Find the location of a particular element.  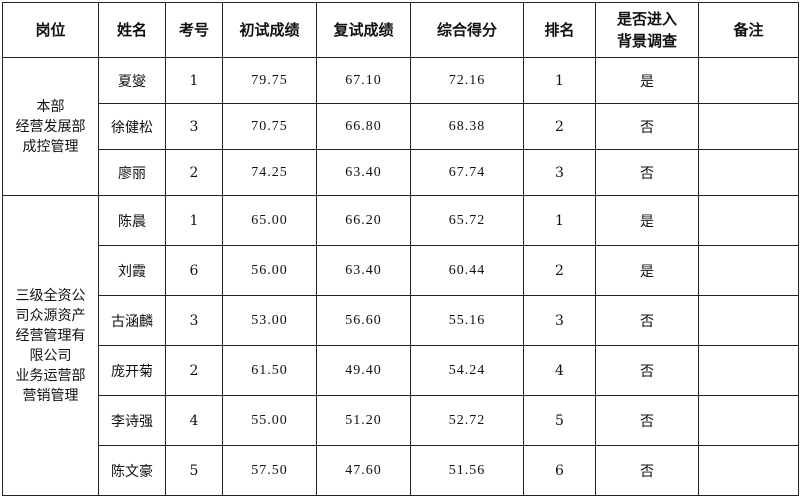

name-cell: 古涵麟 is located at coordinates (132, 320).